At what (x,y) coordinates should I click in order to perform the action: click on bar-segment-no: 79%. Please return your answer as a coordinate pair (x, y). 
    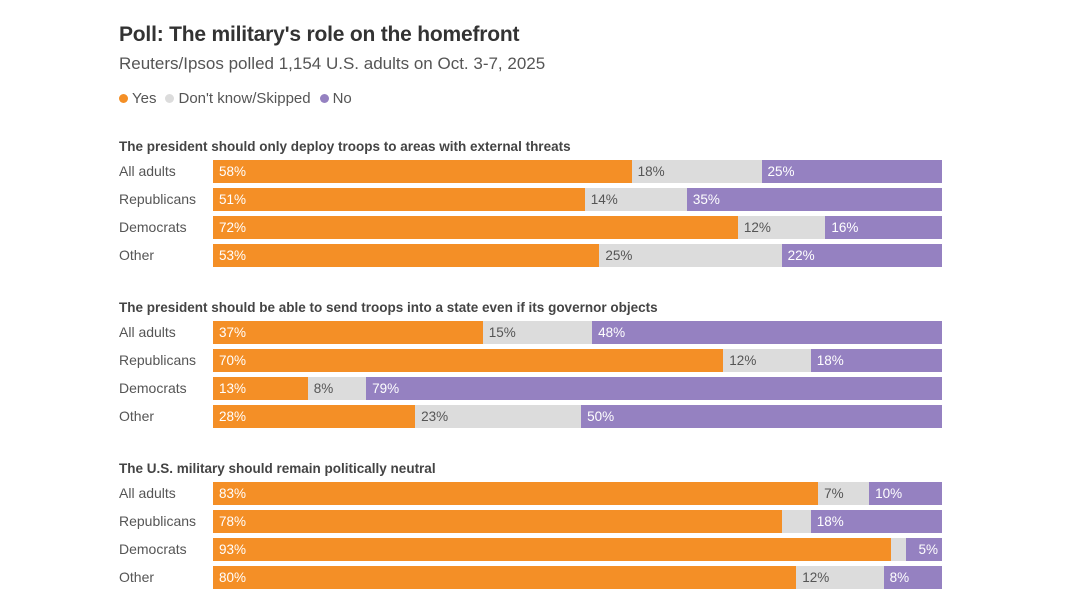
    Looking at the image, I should click on (654, 388).